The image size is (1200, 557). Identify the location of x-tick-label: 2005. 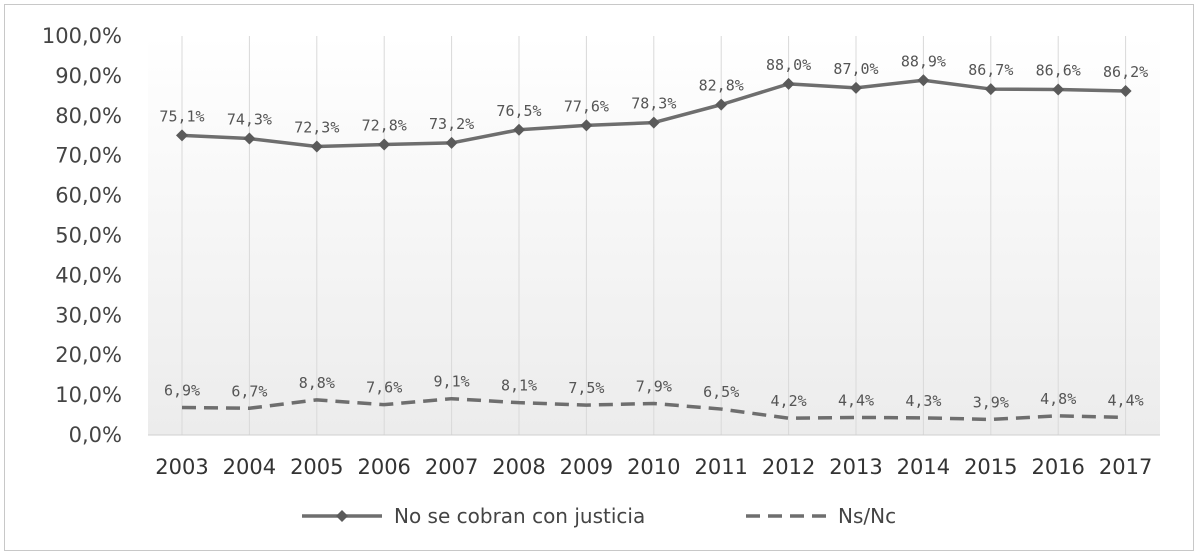
(316, 467).